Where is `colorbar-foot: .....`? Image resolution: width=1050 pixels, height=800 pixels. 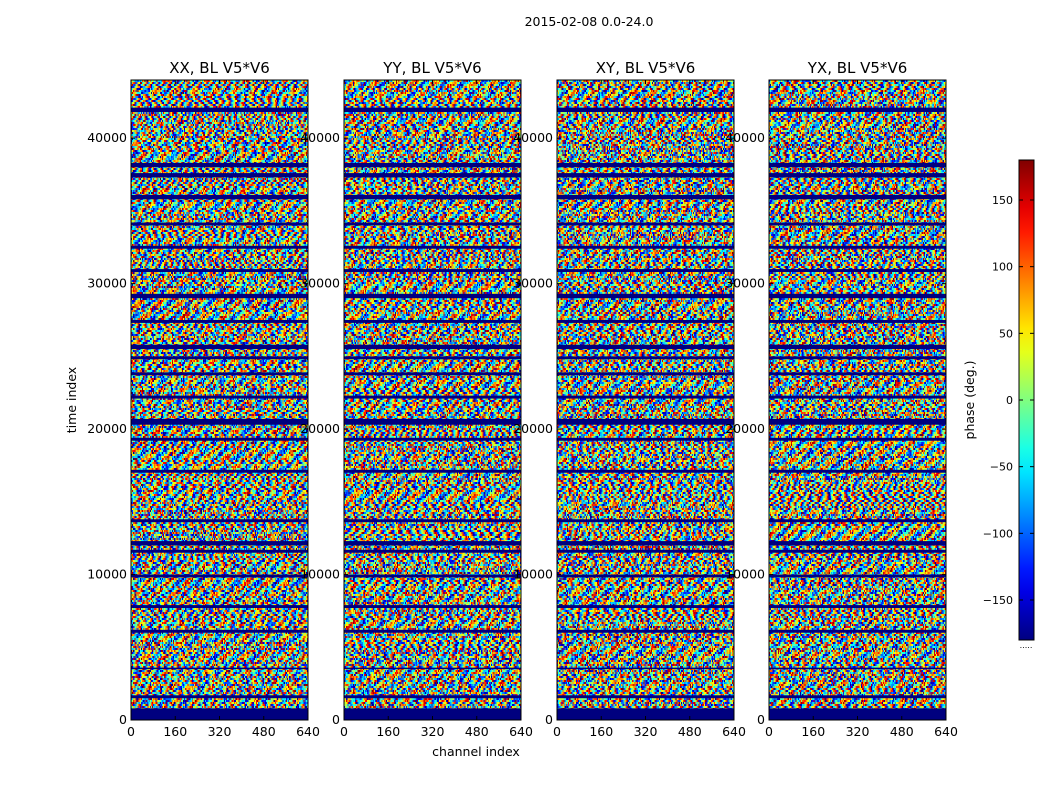
colorbar-foot: ..... is located at coordinates (1026, 645).